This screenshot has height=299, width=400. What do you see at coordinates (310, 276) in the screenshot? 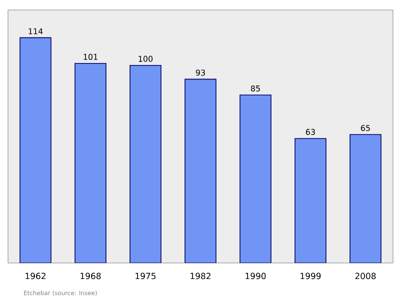
I see `x-tick-label: 1999` at bounding box center [310, 276].